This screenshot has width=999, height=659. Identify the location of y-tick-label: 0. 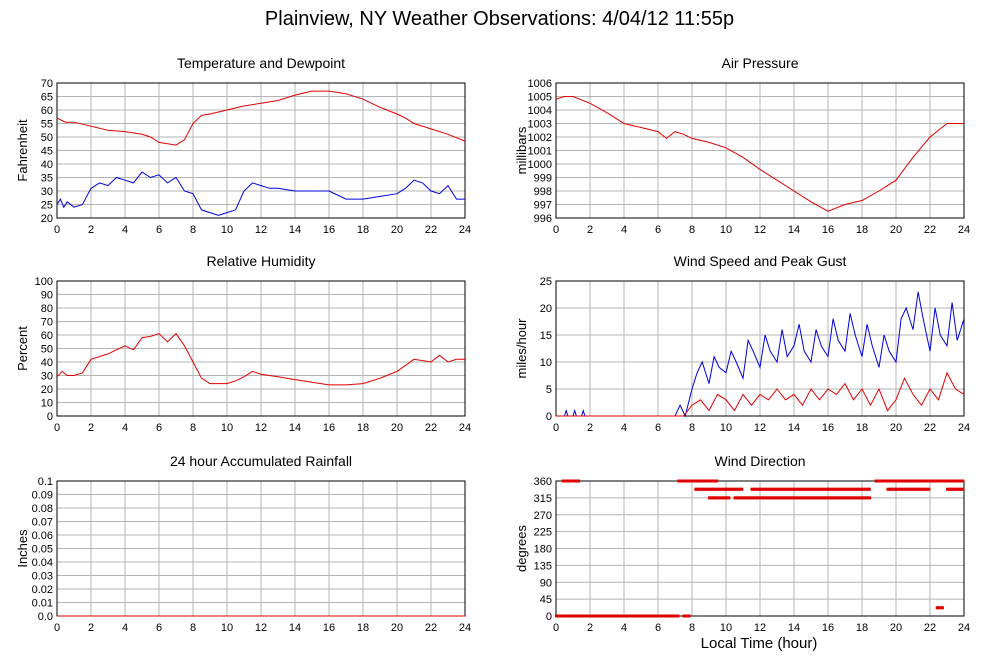
(549, 417).